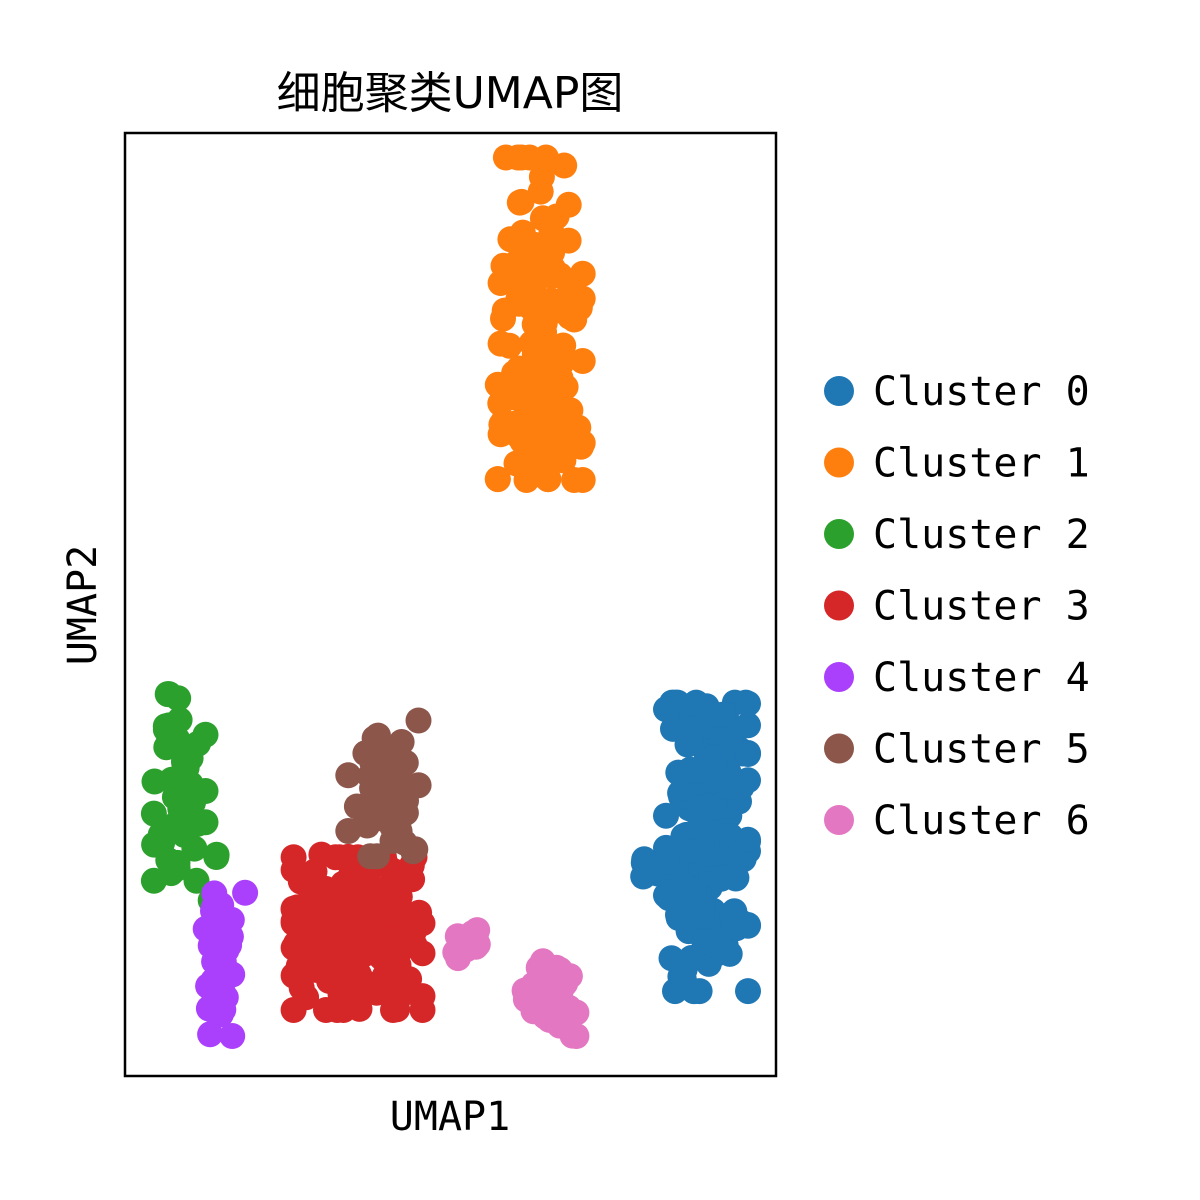 The width and height of the screenshot is (1200, 1200). I want to click on legend-item: Cluster 1, so click(957, 464).